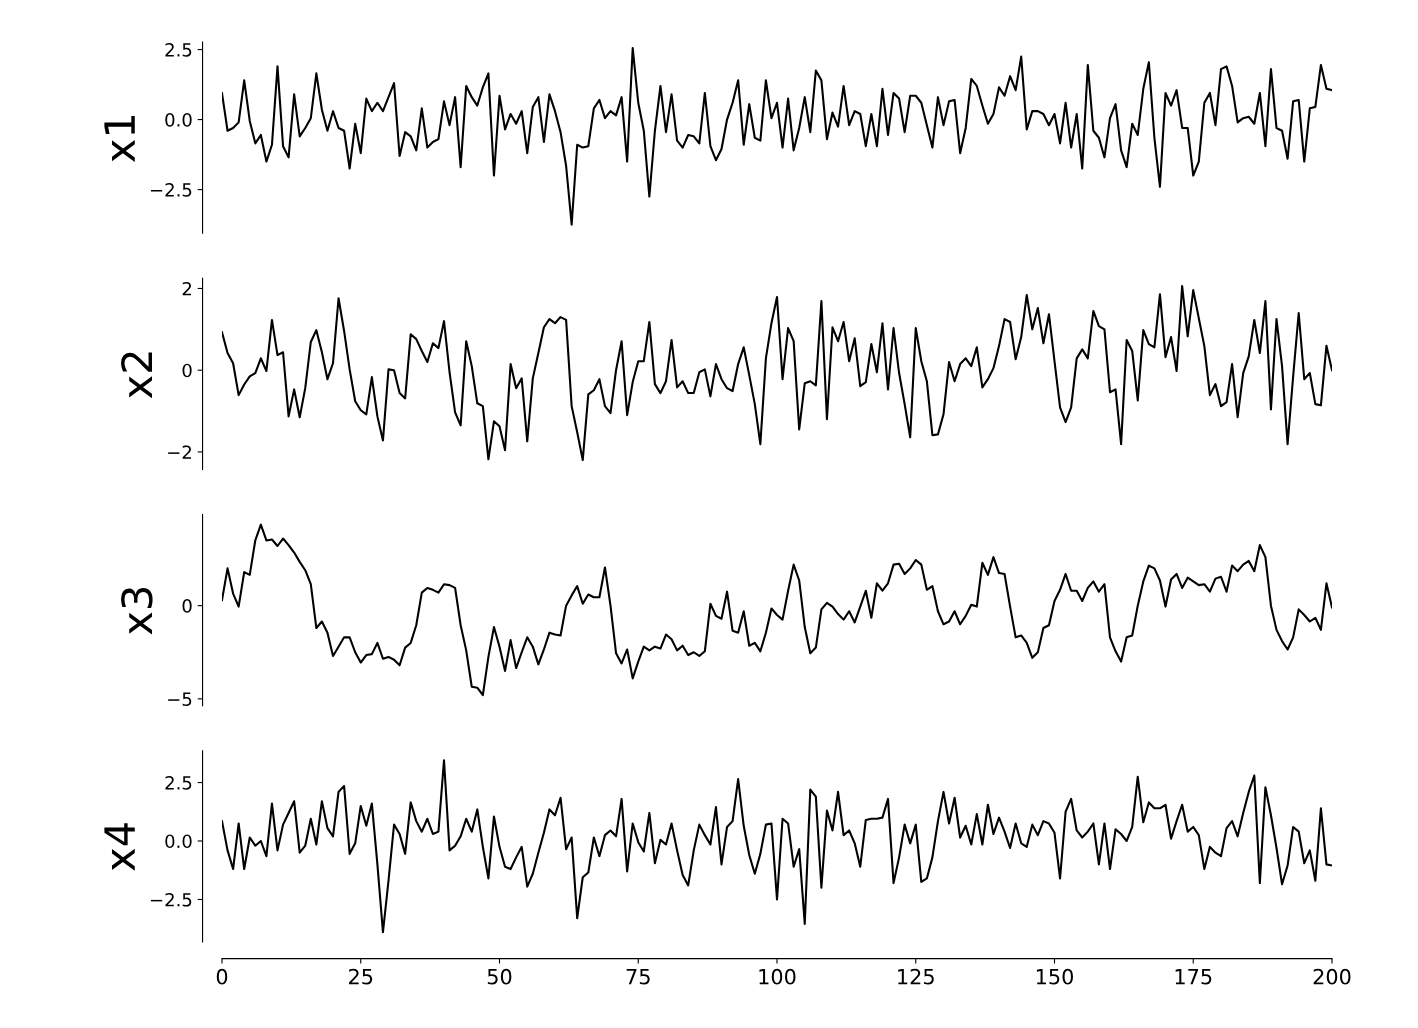  I want to click on x-tick-label: 0, so click(222, 976).